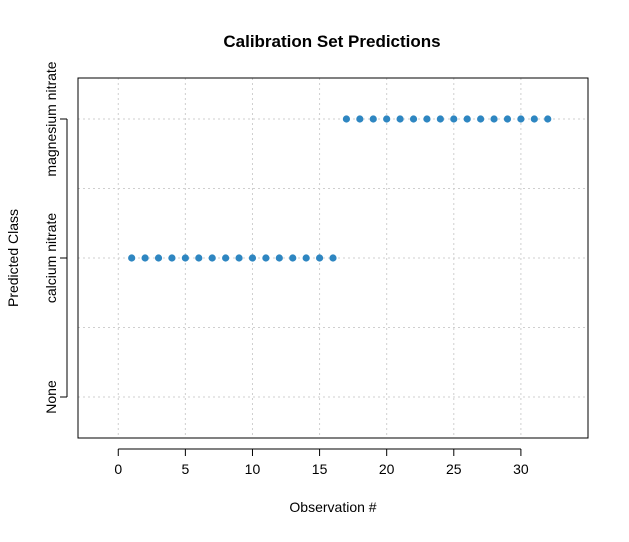 Image resolution: width=629 pixels, height=542 pixels. I want to click on y-tick-label: None, so click(51, 397).